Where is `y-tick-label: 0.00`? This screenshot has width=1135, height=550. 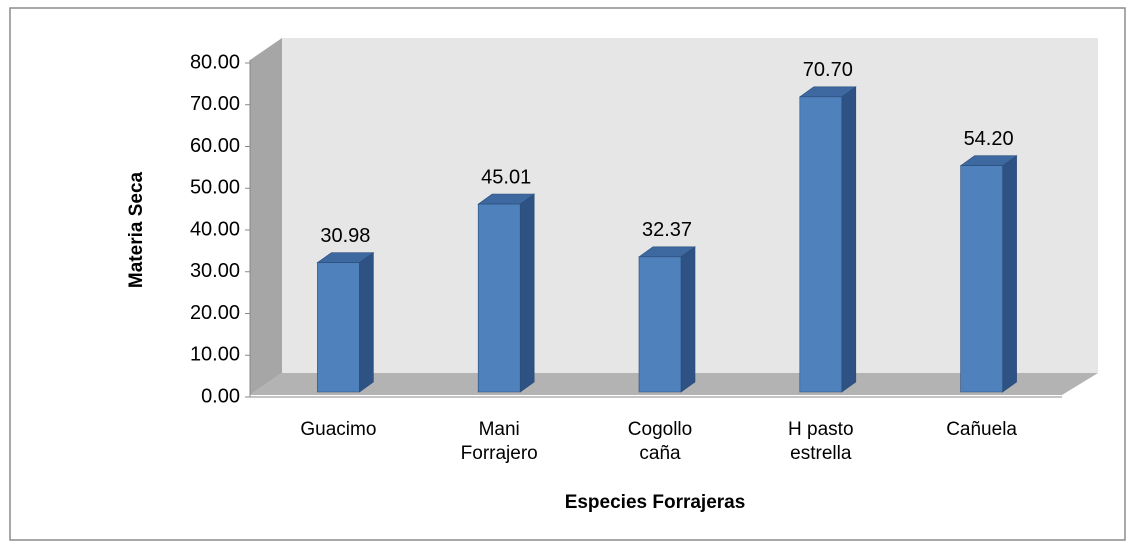 y-tick-label: 0.00 is located at coordinates (220, 396).